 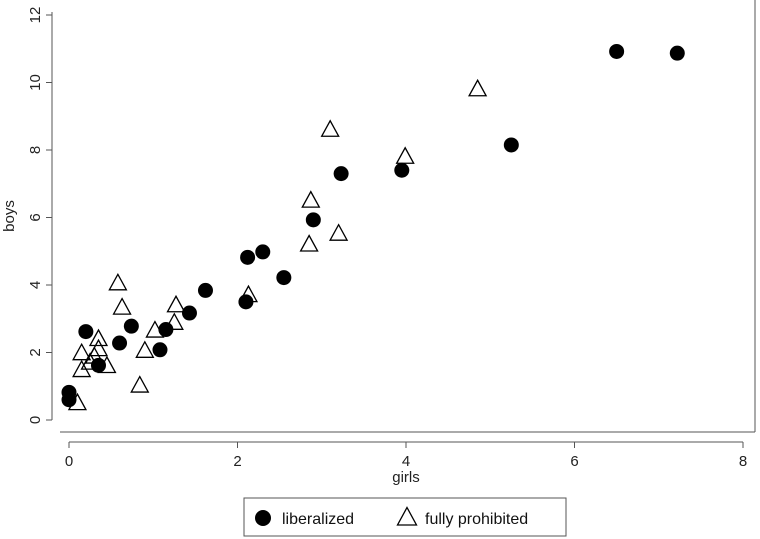 I want to click on x-tick-label: 2, so click(x=237, y=461).